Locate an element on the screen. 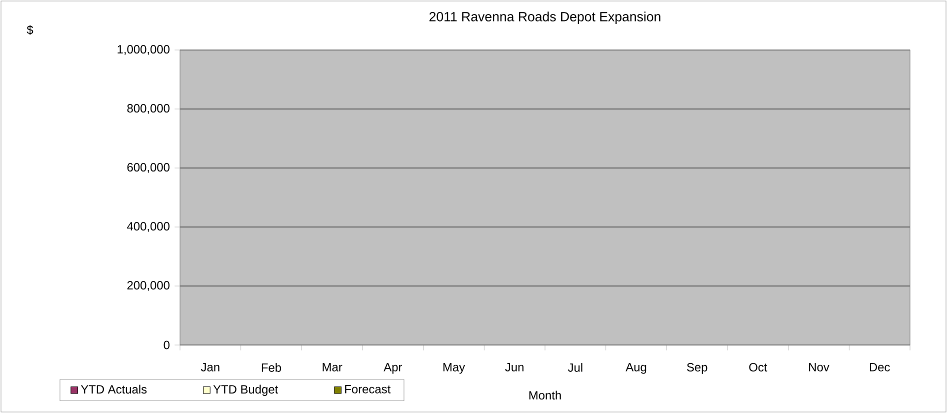  y-tick-label: 600,000 is located at coordinates (148, 168).